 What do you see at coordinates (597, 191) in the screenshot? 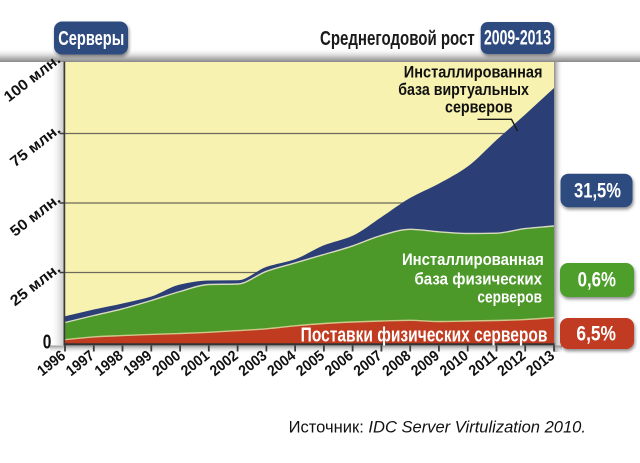
I see `svg-text: 31,5%` at bounding box center [597, 191].